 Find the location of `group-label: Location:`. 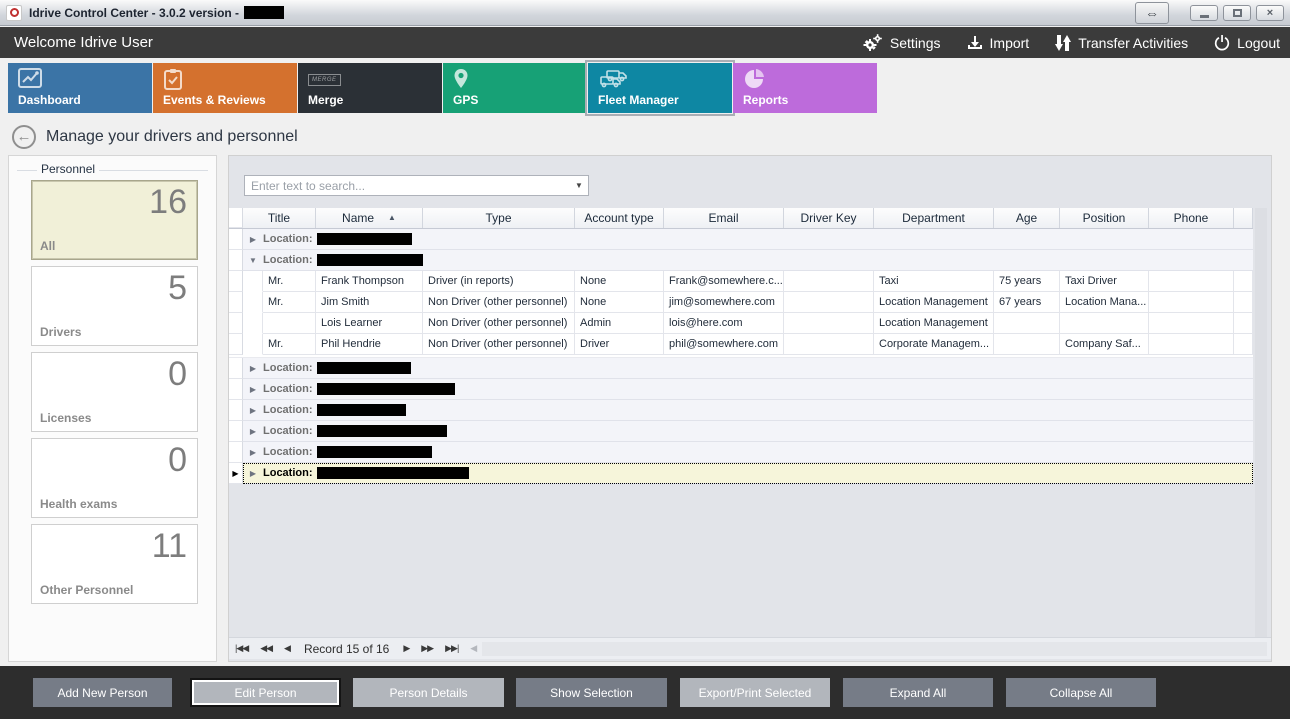

group-label: Location: is located at coordinates (288, 260).